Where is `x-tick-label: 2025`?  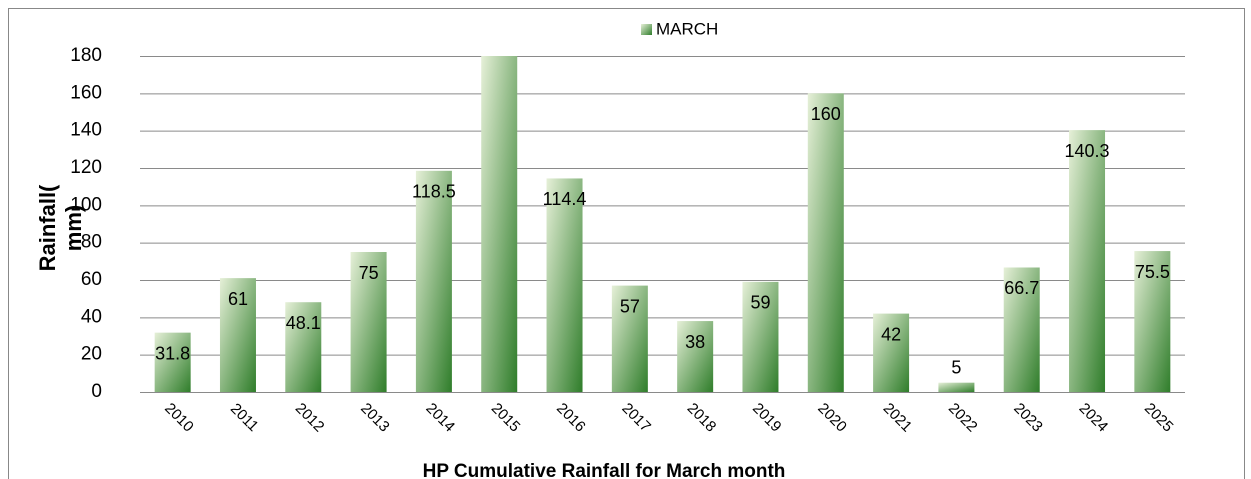
x-tick-label: 2025 is located at coordinates (1159, 418).